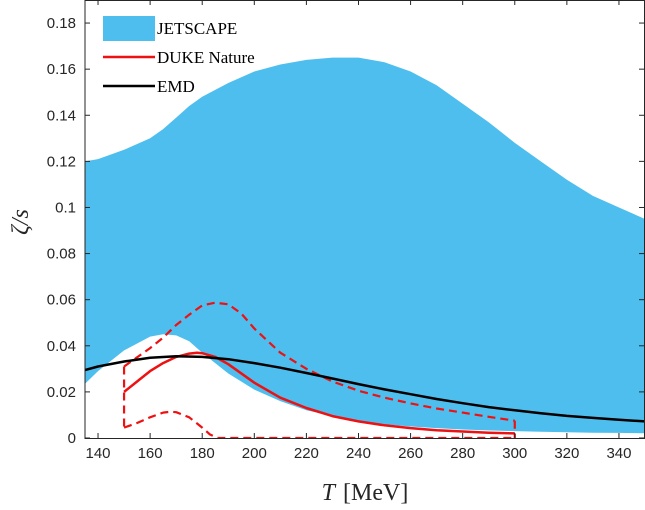  I want to click on y-tick-label: 0.02, so click(61, 392).